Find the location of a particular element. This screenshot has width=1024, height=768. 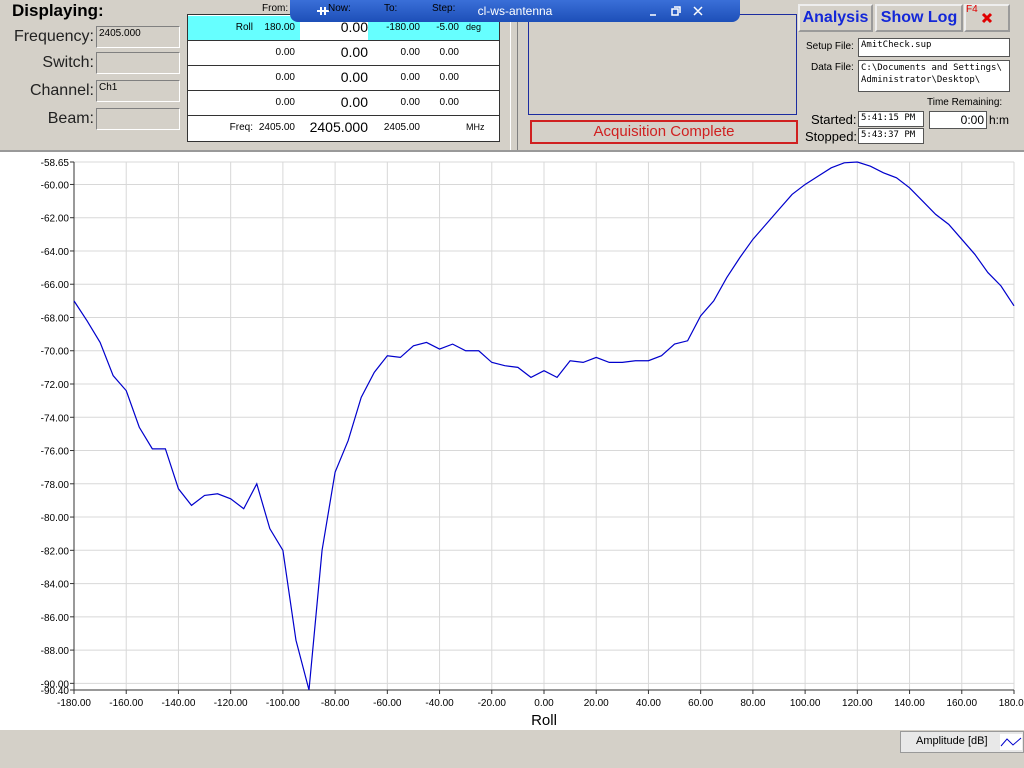

row-name: Freq: is located at coordinates (241, 127).